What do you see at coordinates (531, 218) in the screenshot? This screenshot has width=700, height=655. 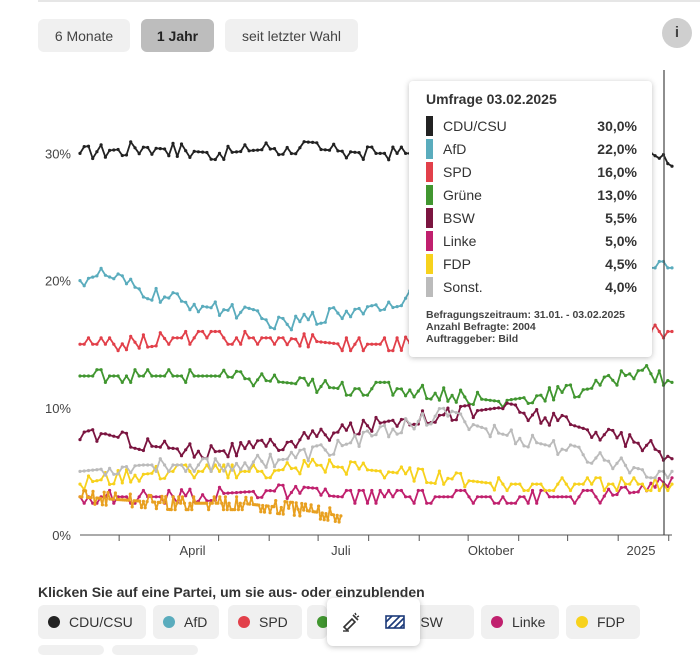 I see `tooltip-row: BSW 5,5%` at bounding box center [531, 218].